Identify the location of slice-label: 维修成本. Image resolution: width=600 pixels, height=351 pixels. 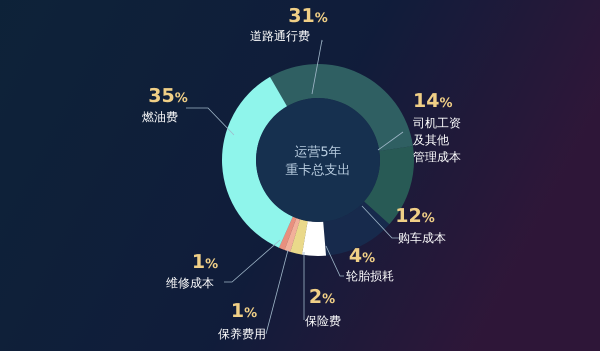
(190, 283).